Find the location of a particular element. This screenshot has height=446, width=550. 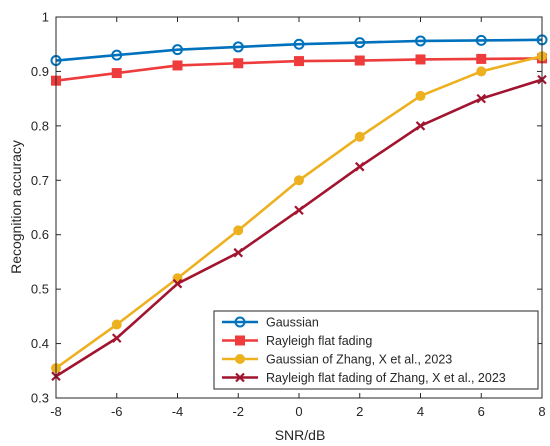

legend-entry: Gaussian is located at coordinates (270, 323).